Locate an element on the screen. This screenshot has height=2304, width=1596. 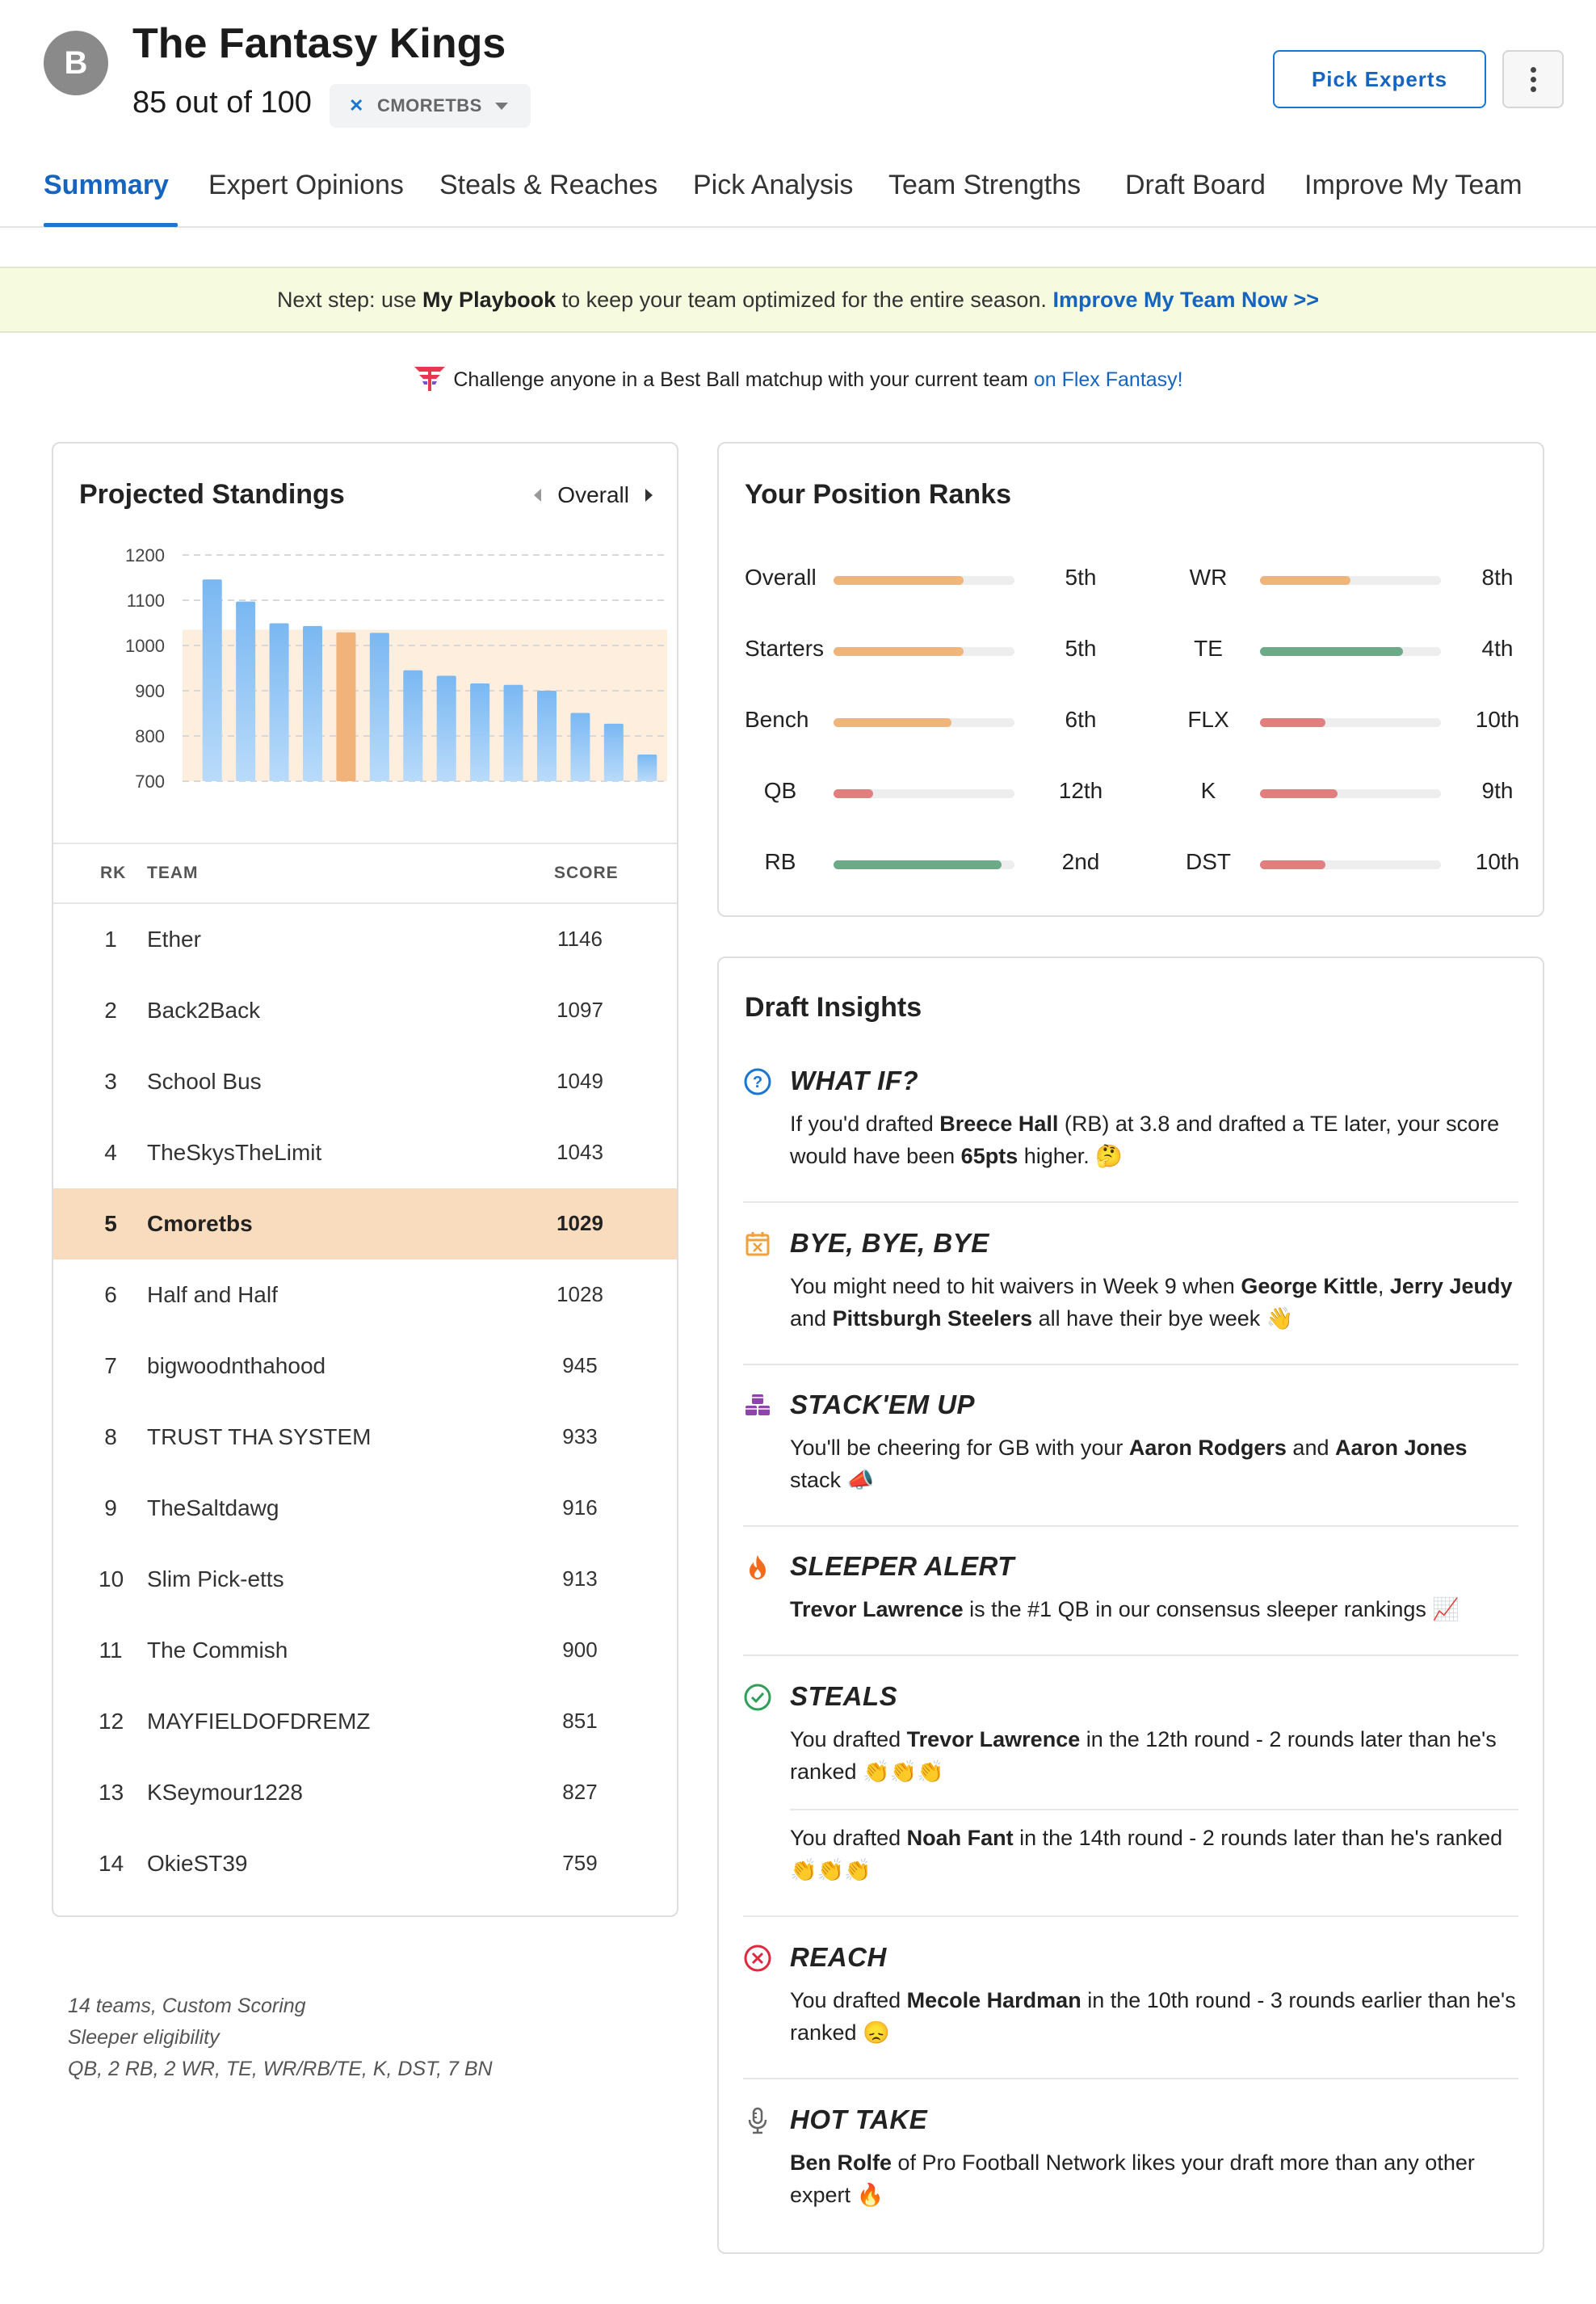
position-rank-flx: FLX 10th is located at coordinates (1358, 723).